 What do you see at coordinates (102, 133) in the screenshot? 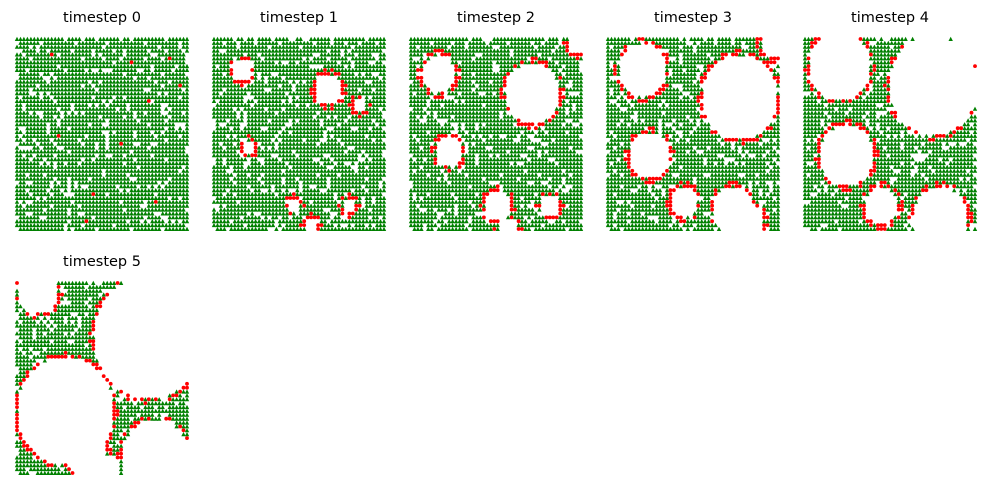
I see `tree-markers` at bounding box center [102, 133].